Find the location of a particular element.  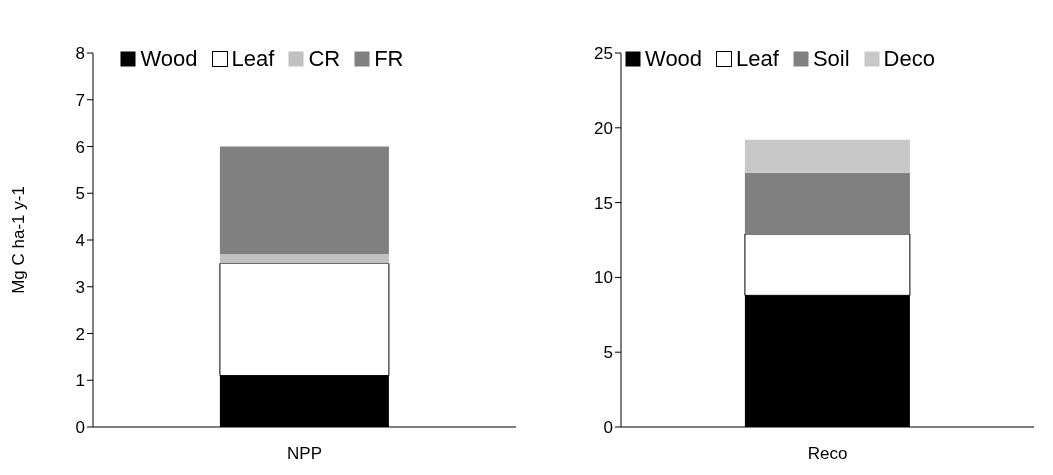

y-tick-label: 3 is located at coordinates (80, 287).